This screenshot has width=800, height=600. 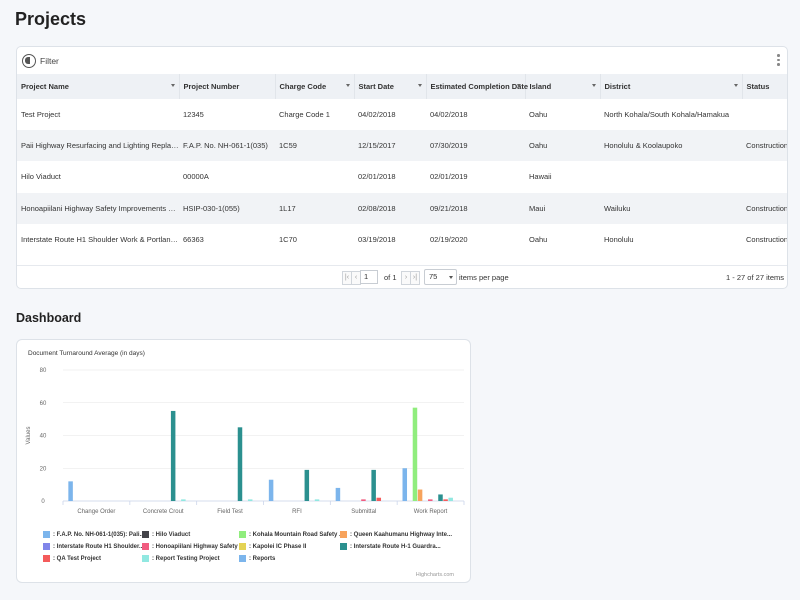 I want to click on column-header-label: Project Name, so click(x=45, y=86).